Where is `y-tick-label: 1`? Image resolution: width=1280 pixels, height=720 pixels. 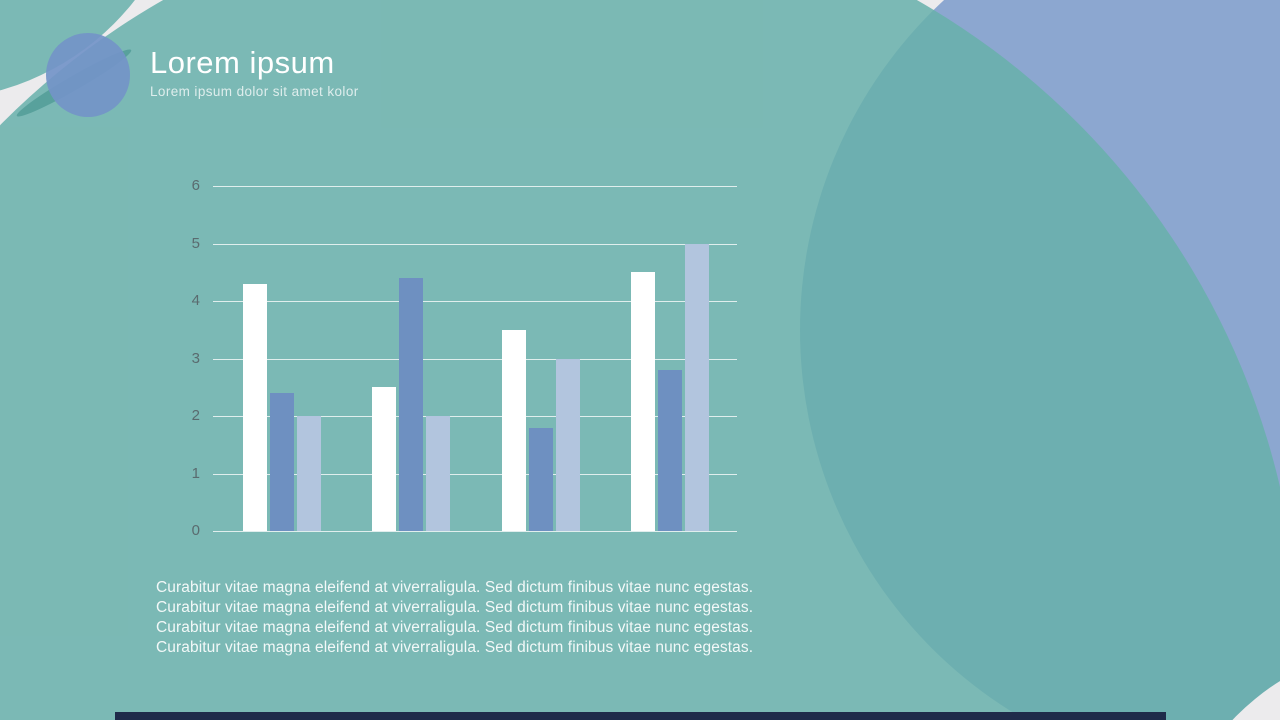
y-tick-label: 1 is located at coordinates (195, 473).